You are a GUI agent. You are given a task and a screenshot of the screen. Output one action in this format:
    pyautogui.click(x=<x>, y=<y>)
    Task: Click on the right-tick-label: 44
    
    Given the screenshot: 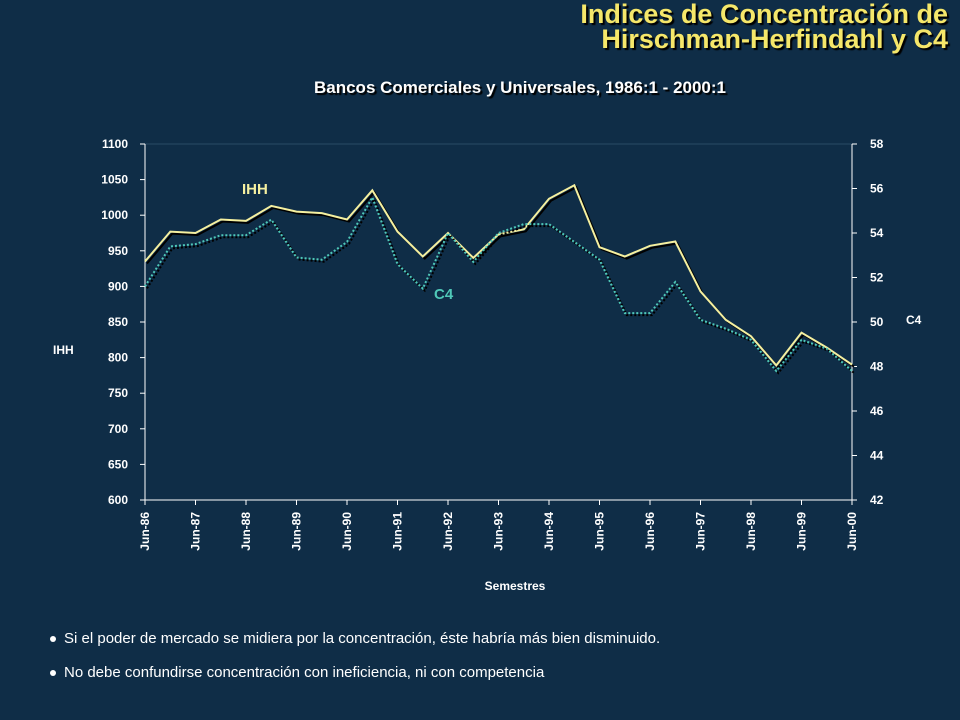 What is the action you would take?
    pyautogui.click(x=877, y=456)
    